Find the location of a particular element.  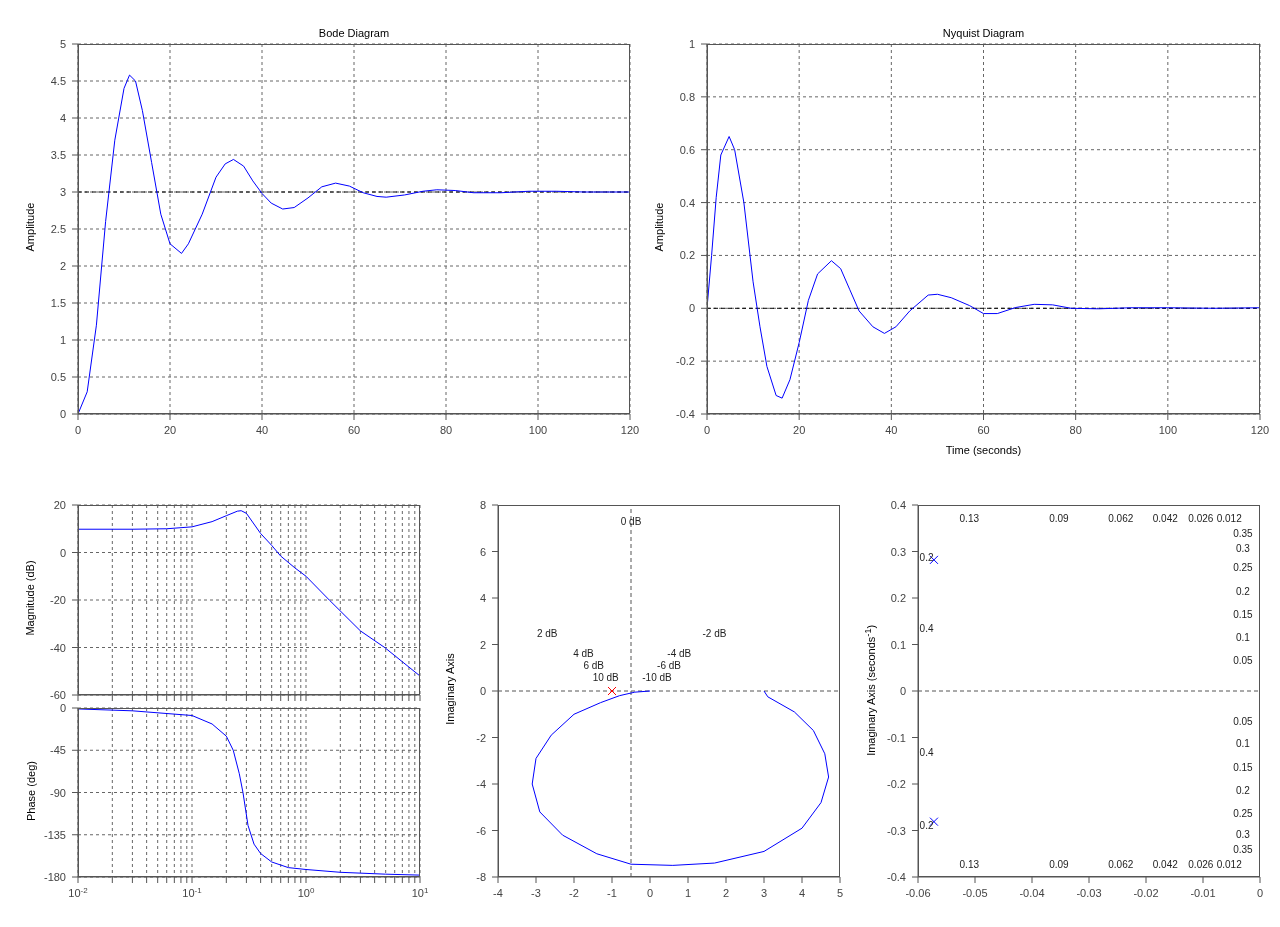

annotation: -2 dB is located at coordinates (714, 633).